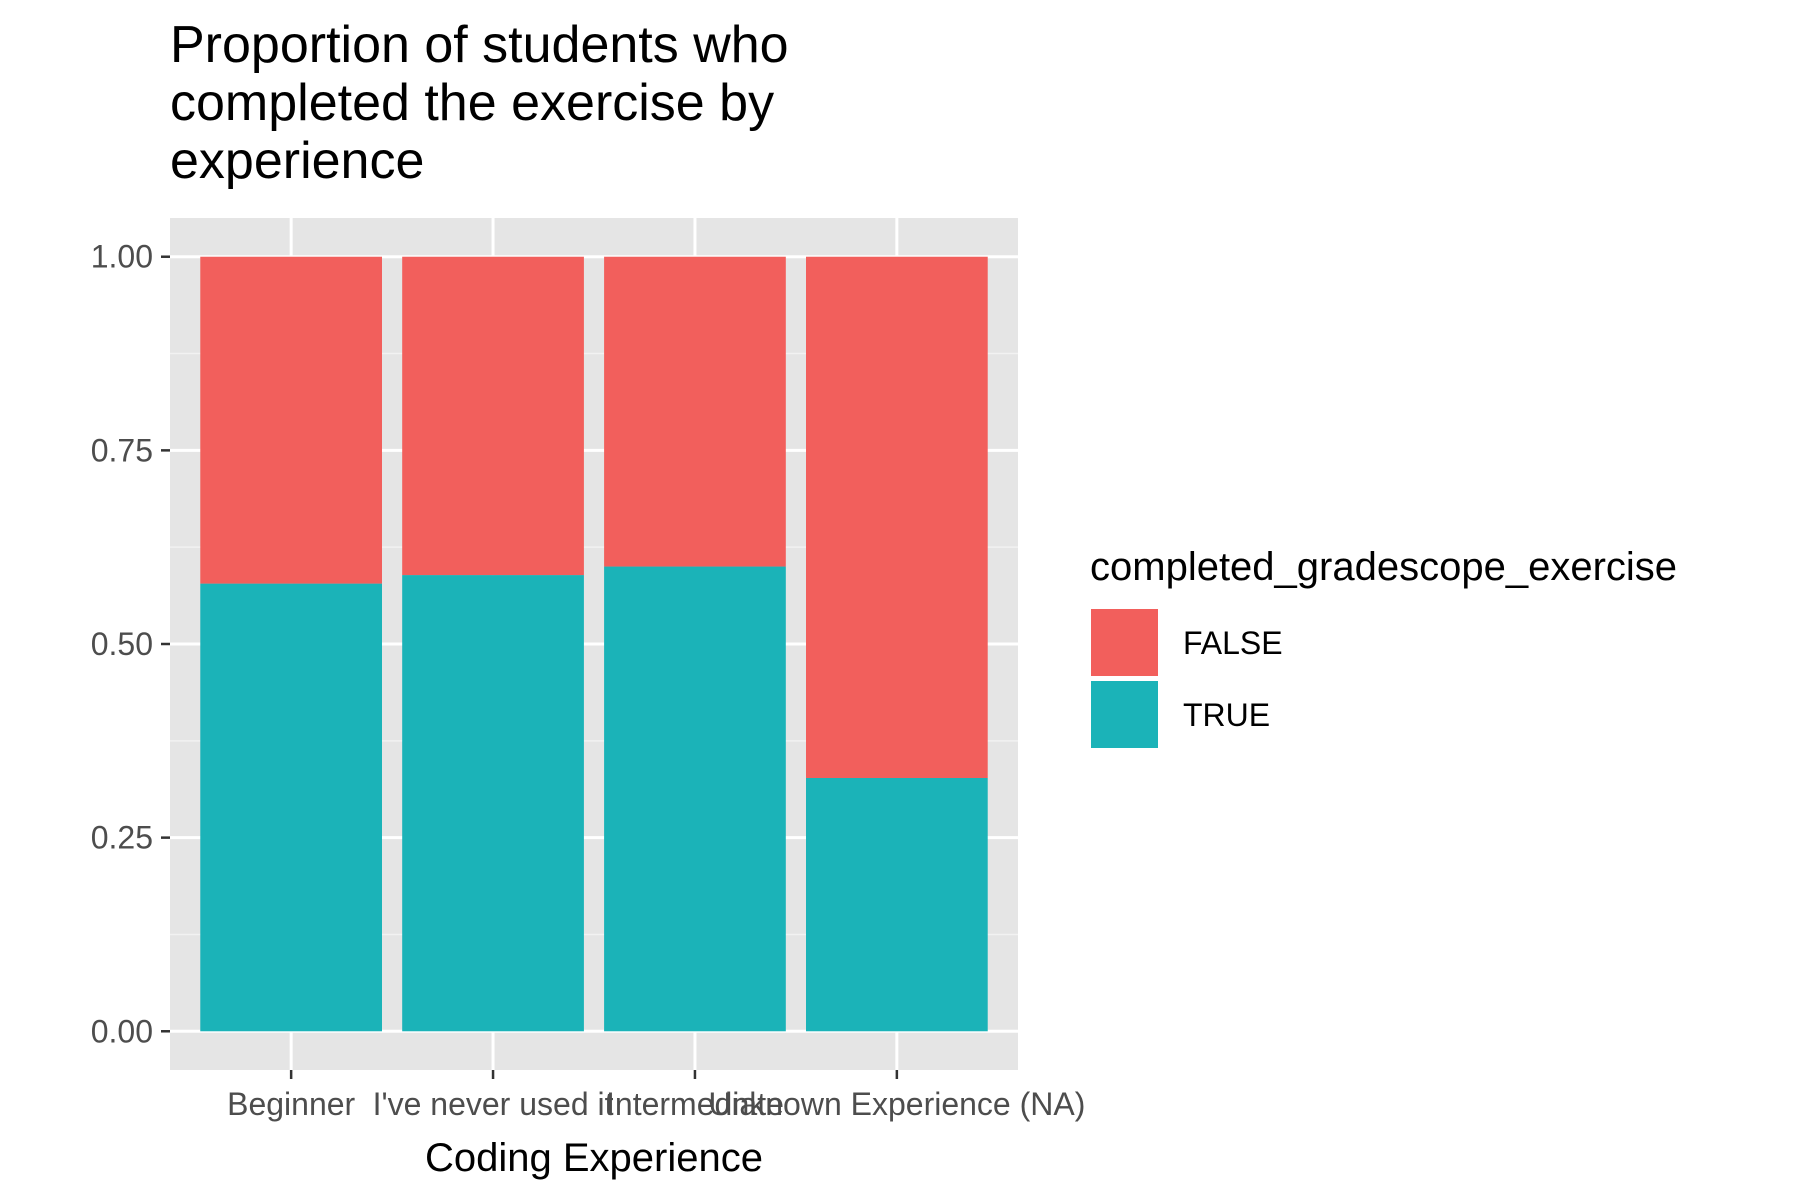  What do you see at coordinates (896, 1104) in the screenshot?
I see `x-tick-label: Unknown Experience (NA)` at bounding box center [896, 1104].